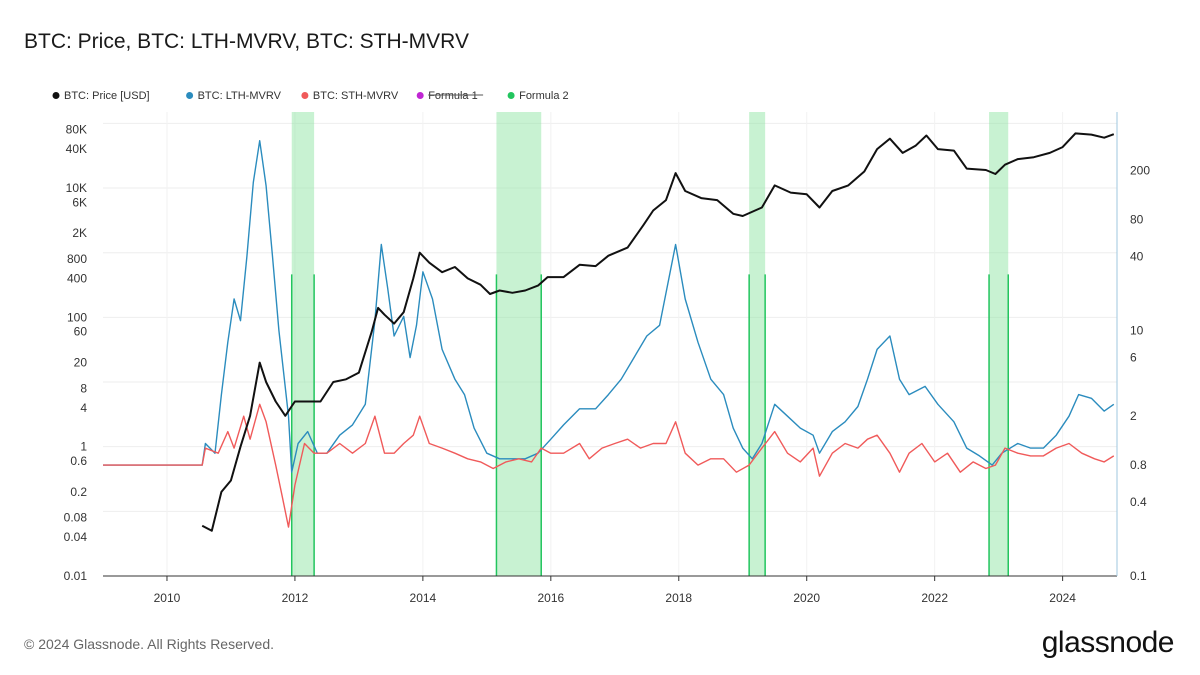 This screenshot has height=675, width=1200. Describe the element at coordinates (246, 41) in the screenshot. I see `chart-title: BTC: Price, BTC: LTH-MVRV, BTC: STH-MVRV` at that location.